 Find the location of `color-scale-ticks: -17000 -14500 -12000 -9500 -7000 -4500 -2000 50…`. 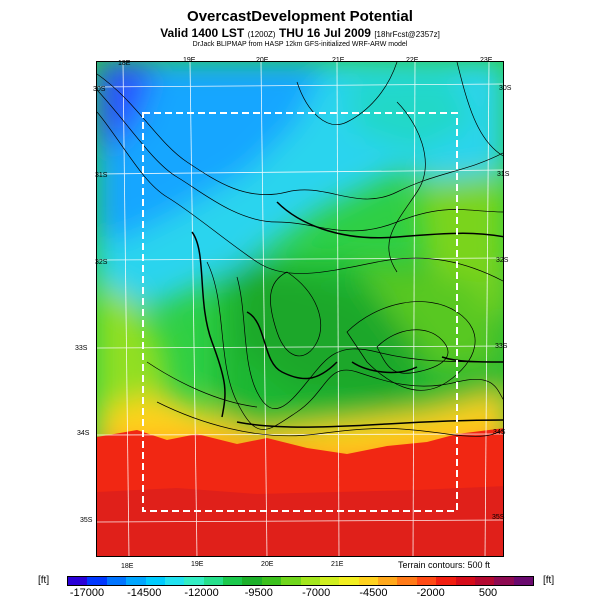

color-scale-ticks: -17000 -14500 -12000 -9500 -7000 -4500 -2000 50… is located at coordinates (300, 593).